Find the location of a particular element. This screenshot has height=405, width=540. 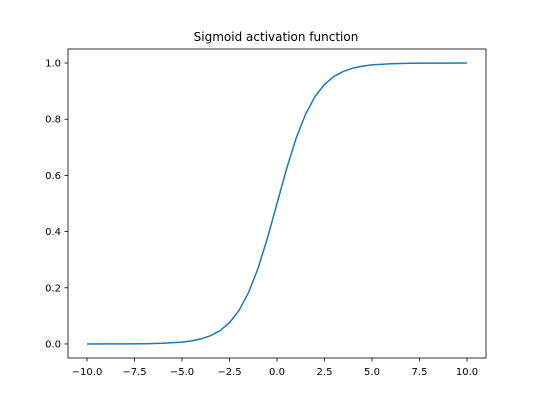

x-tick-label: 2.5 is located at coordinates (325, 372).